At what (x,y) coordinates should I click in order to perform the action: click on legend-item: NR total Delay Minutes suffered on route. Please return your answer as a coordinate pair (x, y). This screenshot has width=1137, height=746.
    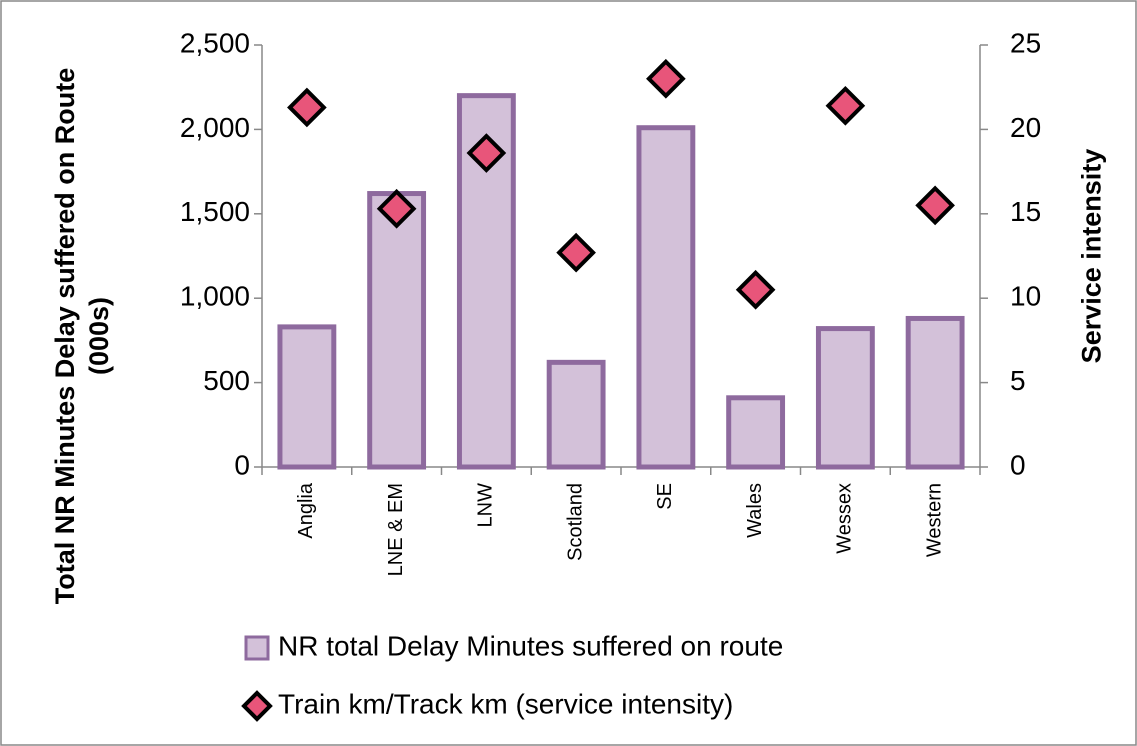
    Looking at the image, I should click on (513, 645).